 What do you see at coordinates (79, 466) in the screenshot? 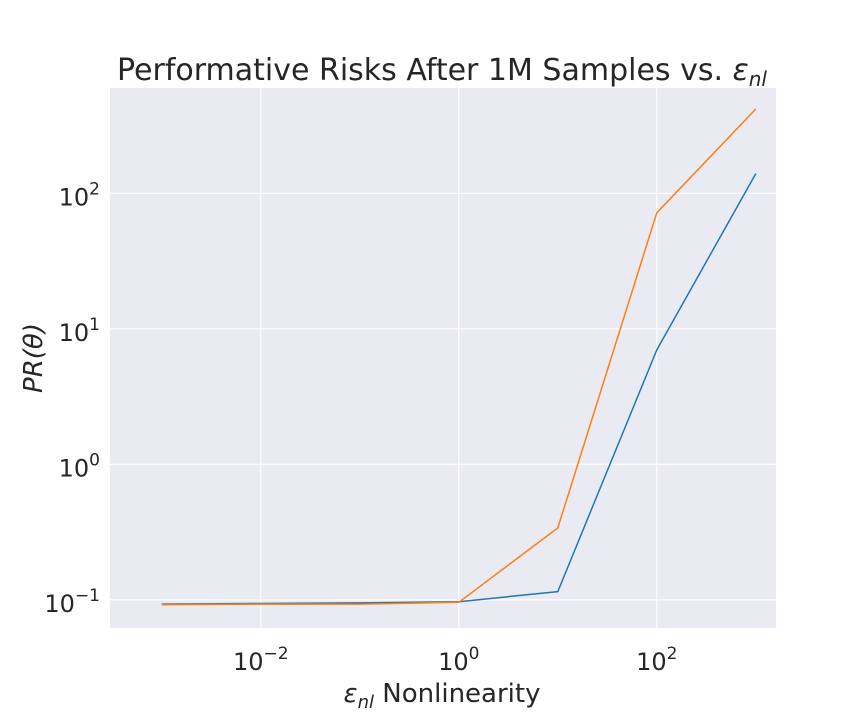
I see `y-tick-label: 10⁰` at bounding box center [79, 466].